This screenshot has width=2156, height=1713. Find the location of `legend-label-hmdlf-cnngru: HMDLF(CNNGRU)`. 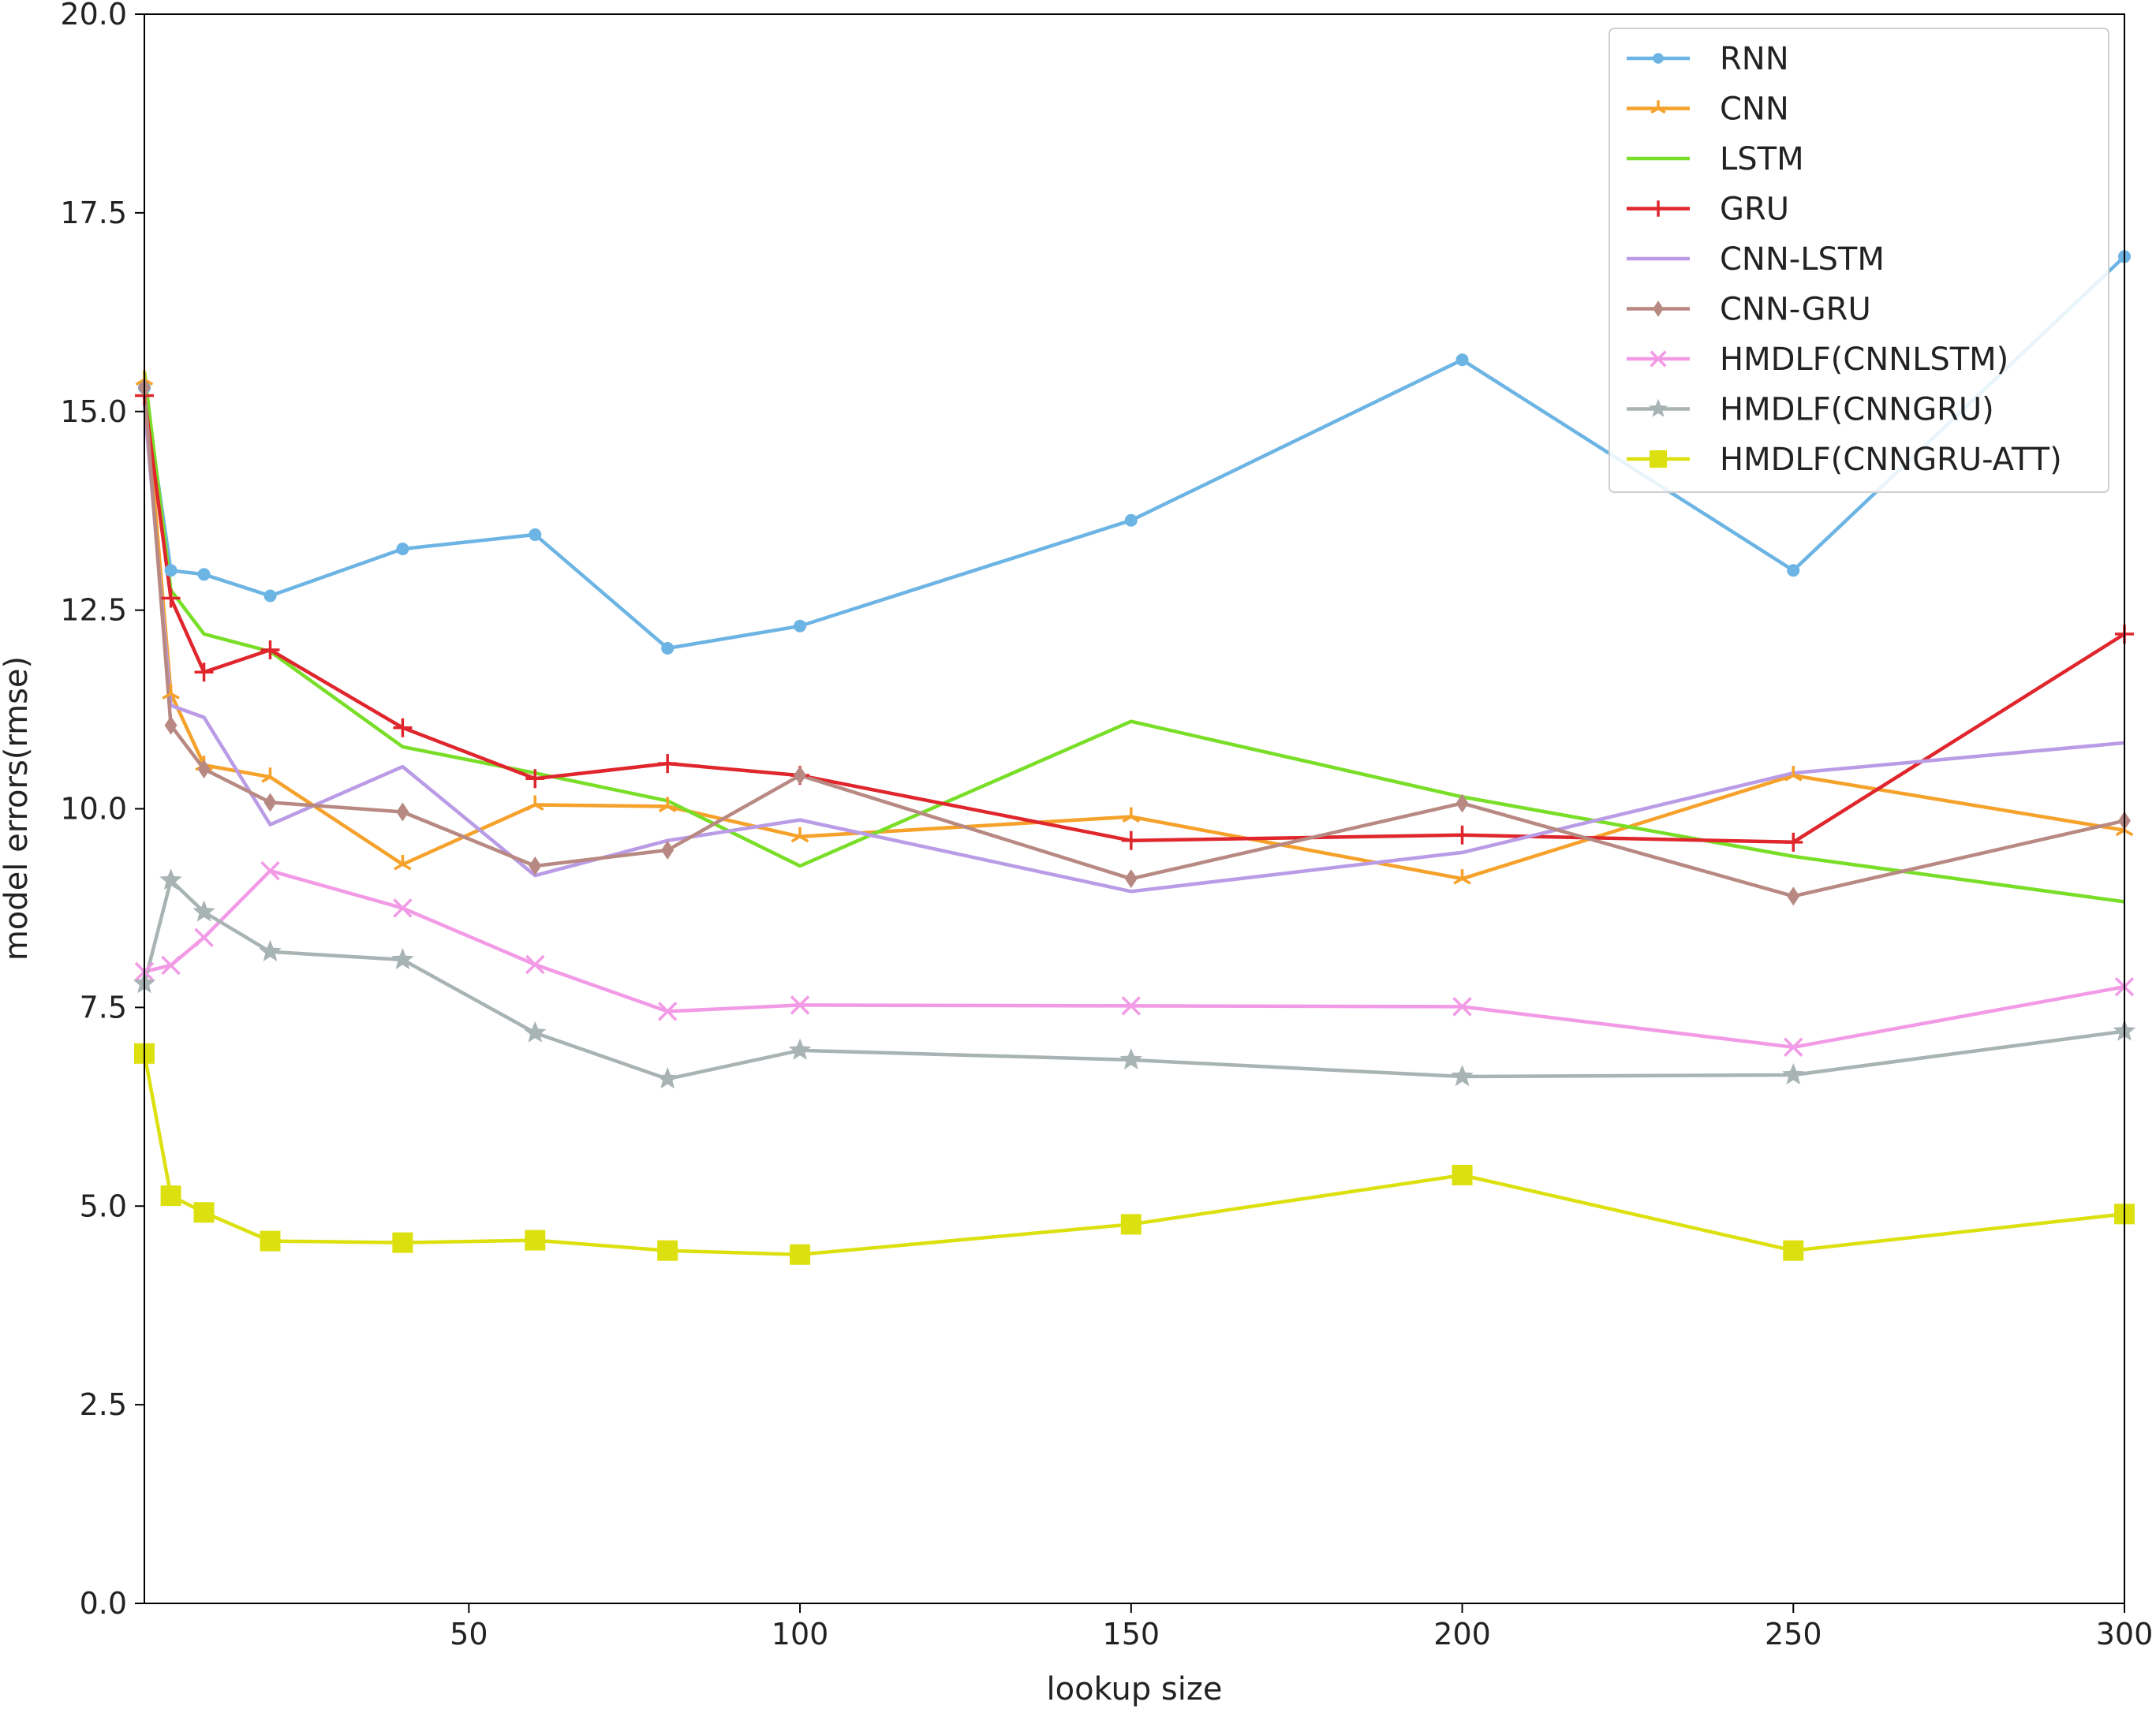

legend-label-hmdlf-cnngru: HMDLF(CNNGRU) is located at coordinates (1857, 410).